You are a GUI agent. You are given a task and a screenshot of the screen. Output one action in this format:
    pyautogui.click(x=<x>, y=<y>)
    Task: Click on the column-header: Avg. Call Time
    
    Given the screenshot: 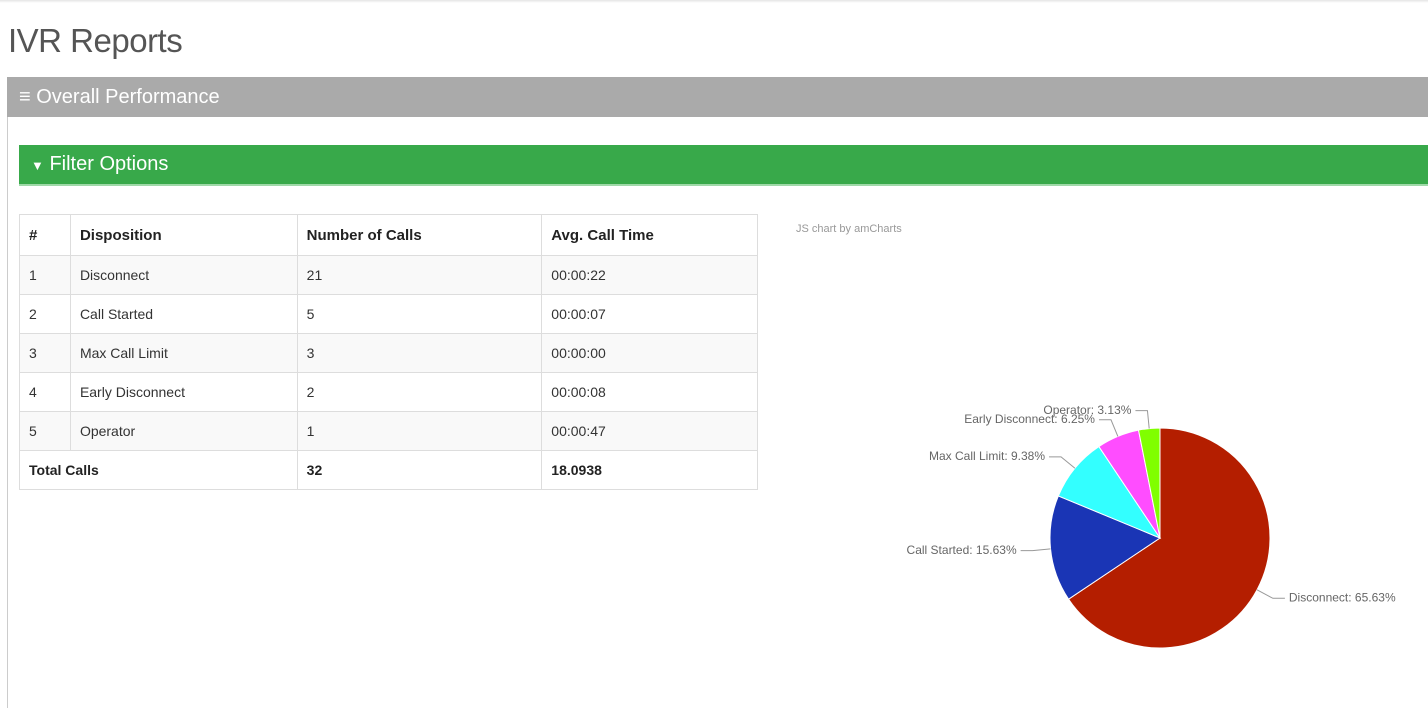 What is the action you would take?
    pyautogui.click(x=649, y=235)
    